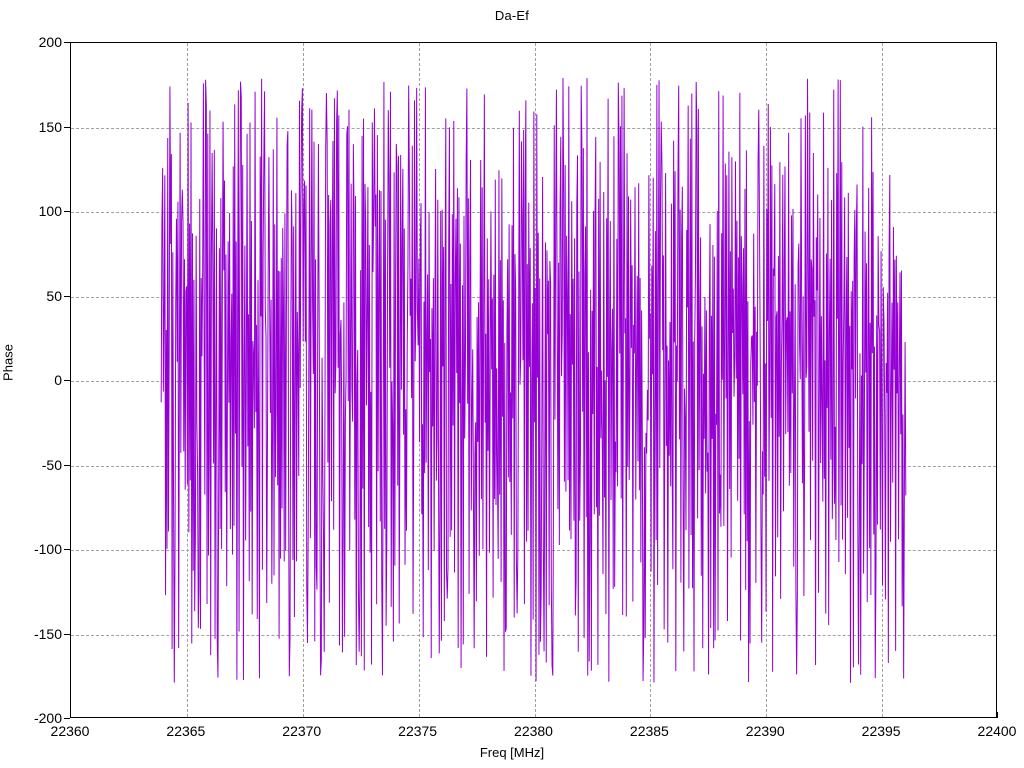 The height and width of the screenshot is (768, 1024). Describe the element at coordinates (47, 633) in the screenshot. I see `y-tick-label: -150` at that location.